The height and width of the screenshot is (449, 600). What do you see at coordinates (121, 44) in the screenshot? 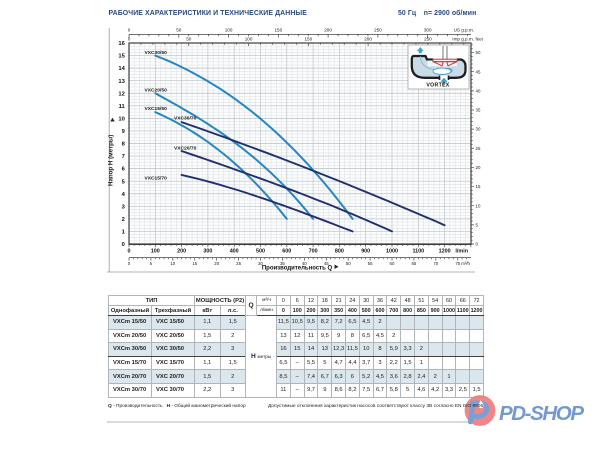
I see `svg-text: 16` at bounding box center [121, 44].